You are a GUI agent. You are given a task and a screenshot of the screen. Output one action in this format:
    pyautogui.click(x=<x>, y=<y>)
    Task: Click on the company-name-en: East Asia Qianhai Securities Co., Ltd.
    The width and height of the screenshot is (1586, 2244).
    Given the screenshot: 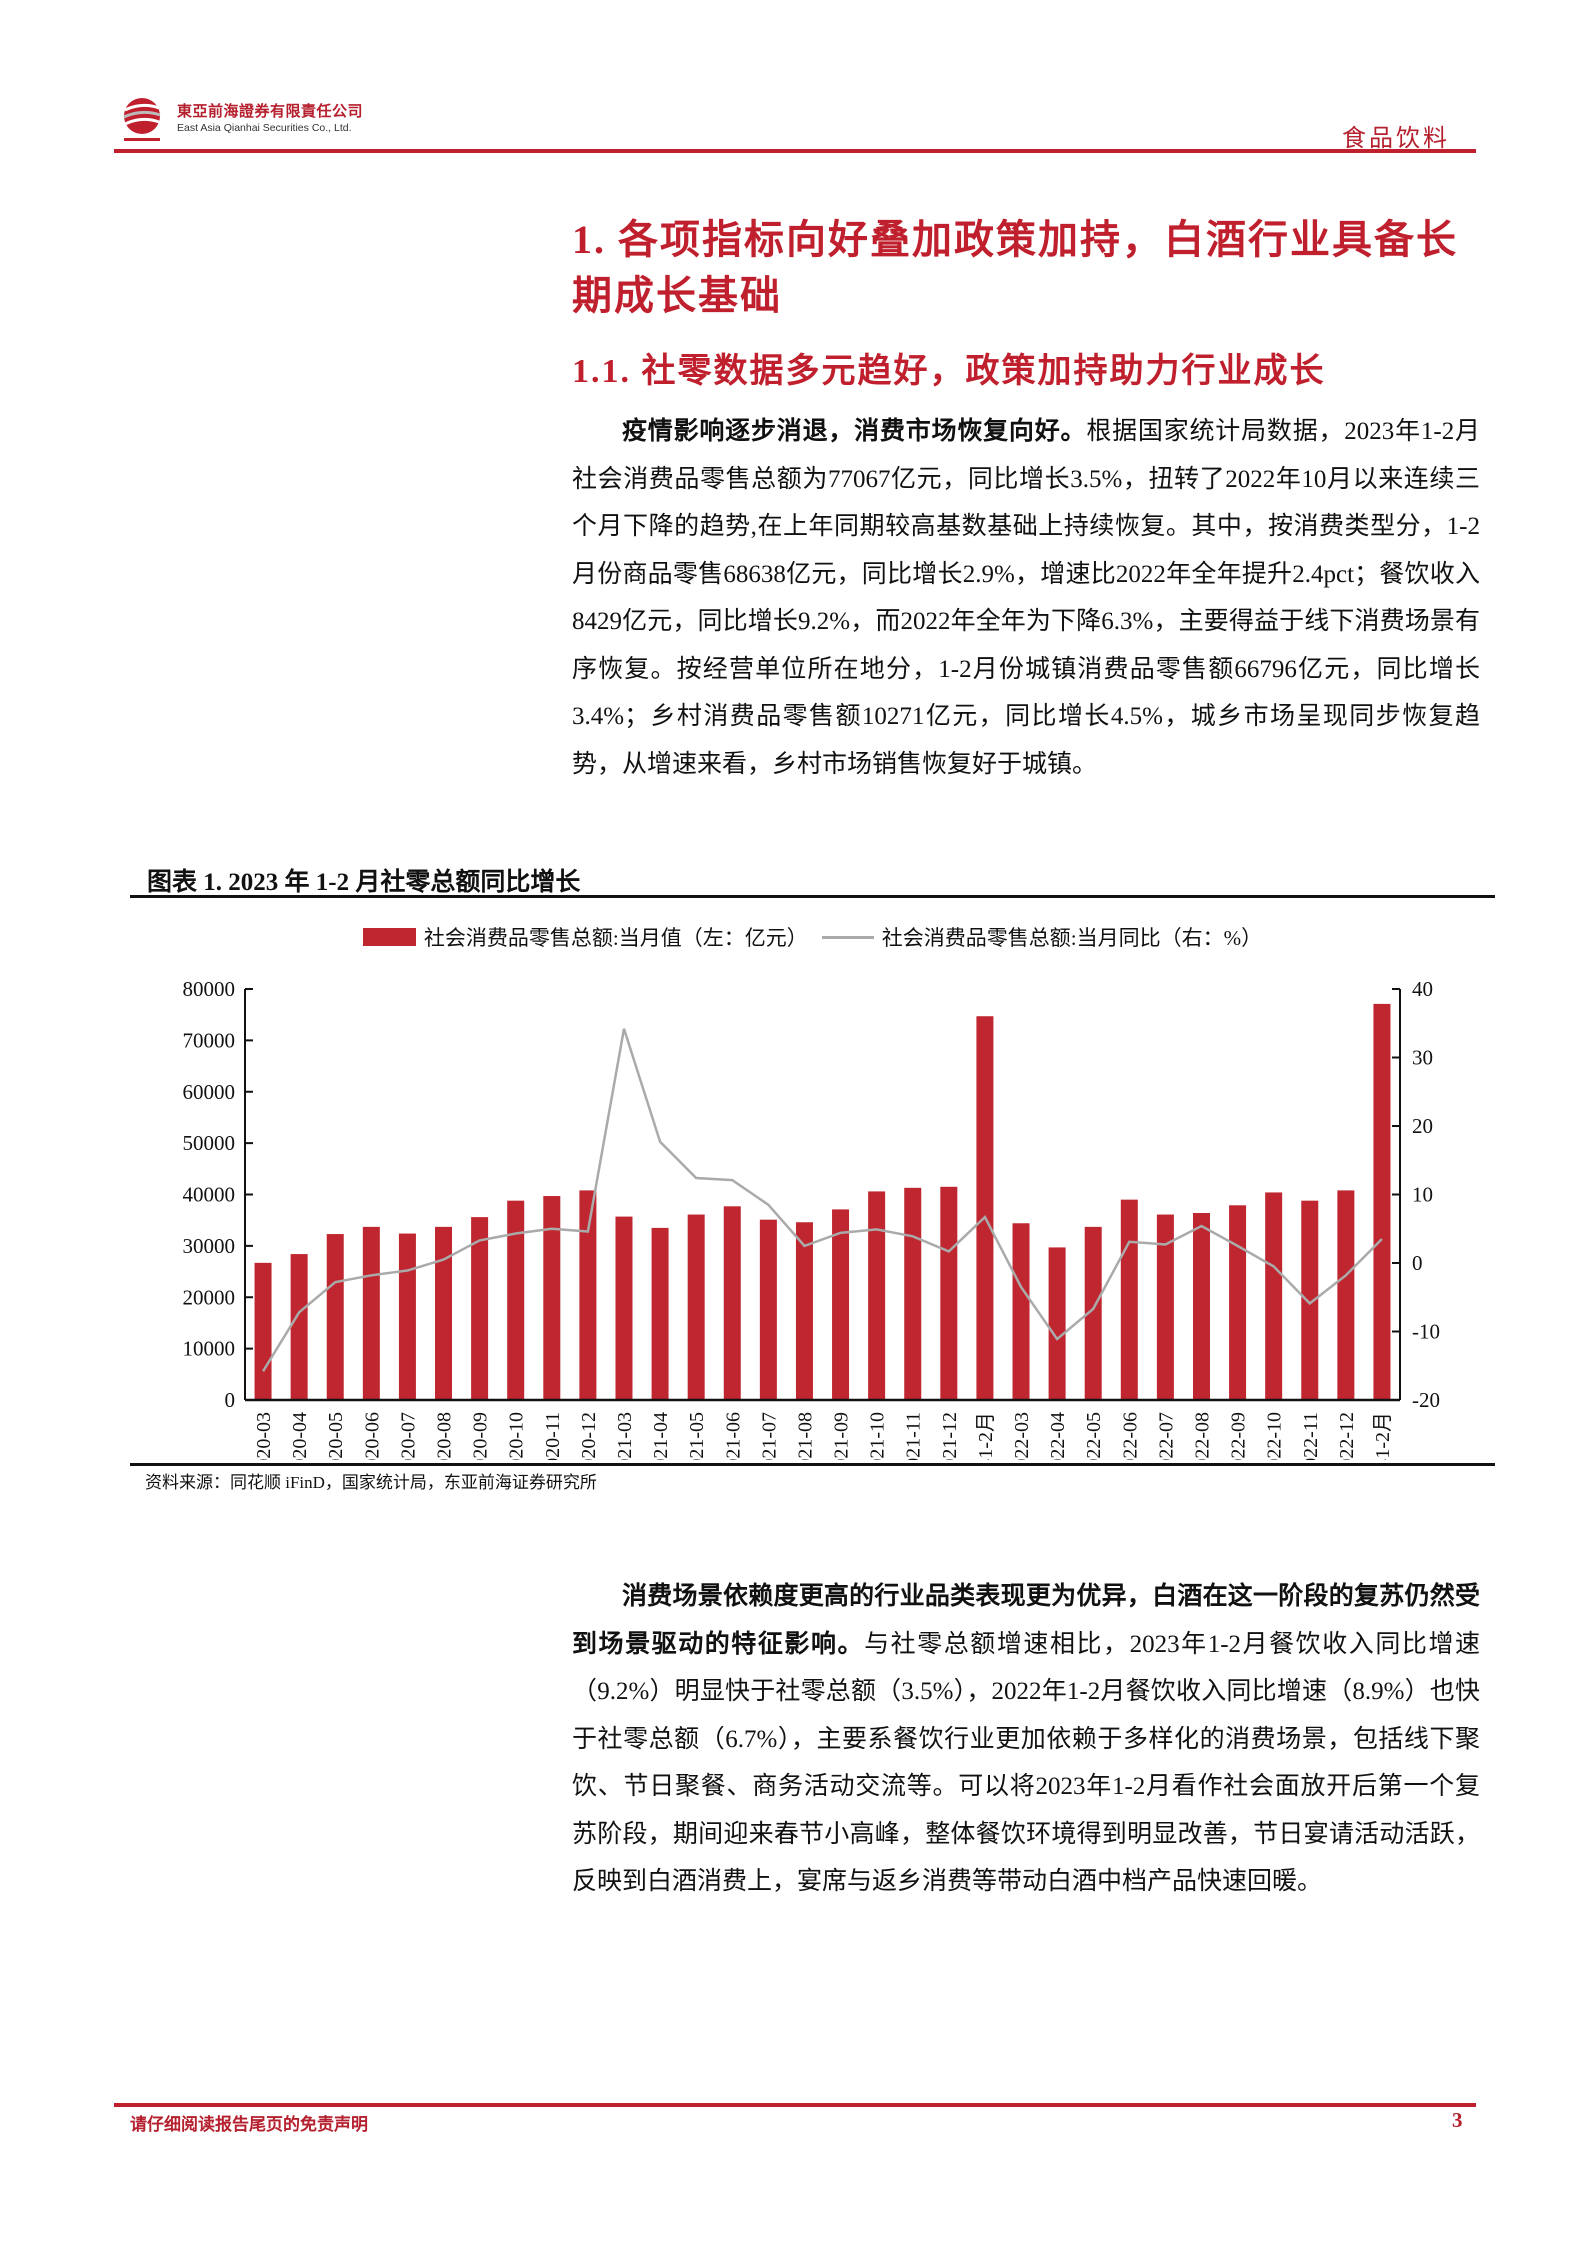 What is the action you would take?
    pyautogui.click(x=264, y=128)
    